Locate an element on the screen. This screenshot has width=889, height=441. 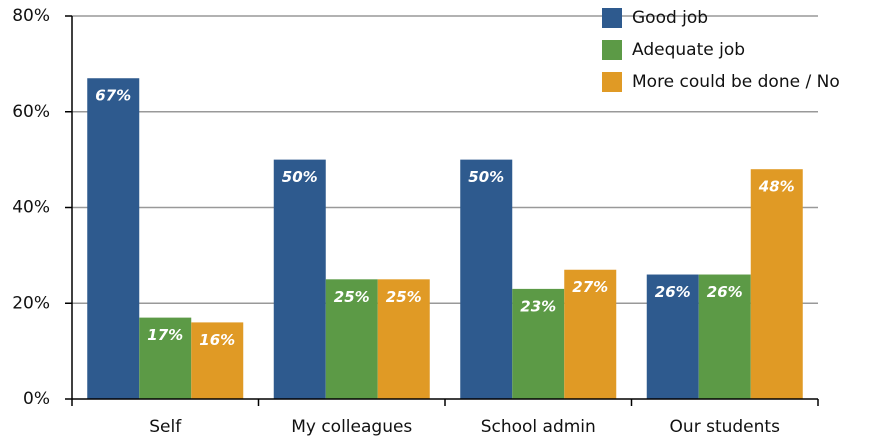
x-tick-label: School admin is located at coordinates (538, 427).